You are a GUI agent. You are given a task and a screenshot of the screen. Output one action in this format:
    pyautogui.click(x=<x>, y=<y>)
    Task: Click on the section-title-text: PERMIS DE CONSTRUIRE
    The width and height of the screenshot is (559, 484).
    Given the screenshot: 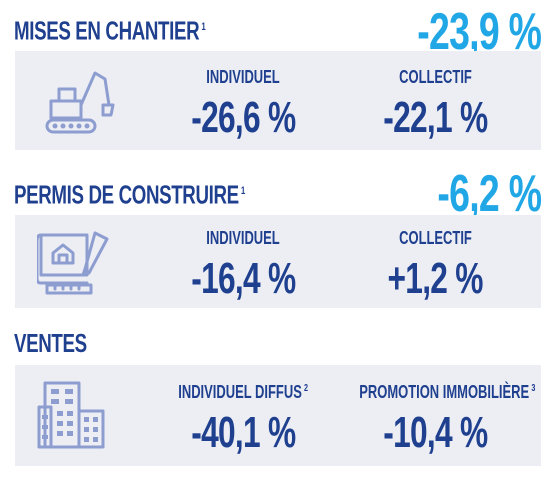 What is the action you would take?
    pyautogui.click(x=126, y=194)
    